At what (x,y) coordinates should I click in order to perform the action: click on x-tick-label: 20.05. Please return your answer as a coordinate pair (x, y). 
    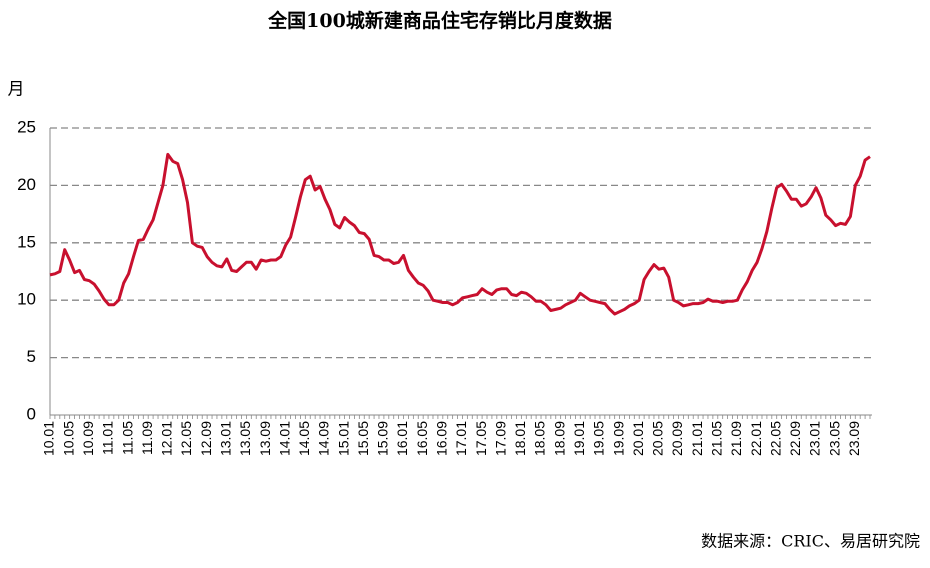
    Looking at the image, I should click on (658, 438).